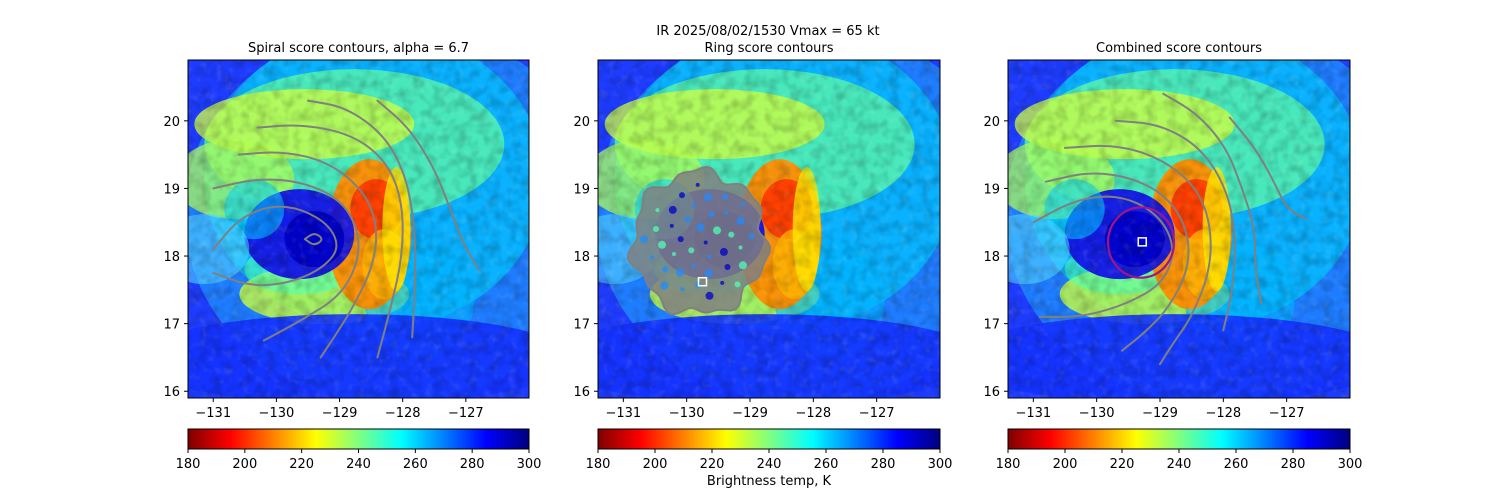  What do you see at coordinates (358, 48) in the screenshot?
I see `panel-title: Spiral score contours, alpha = 6.7` at bounding box center [358, 48].